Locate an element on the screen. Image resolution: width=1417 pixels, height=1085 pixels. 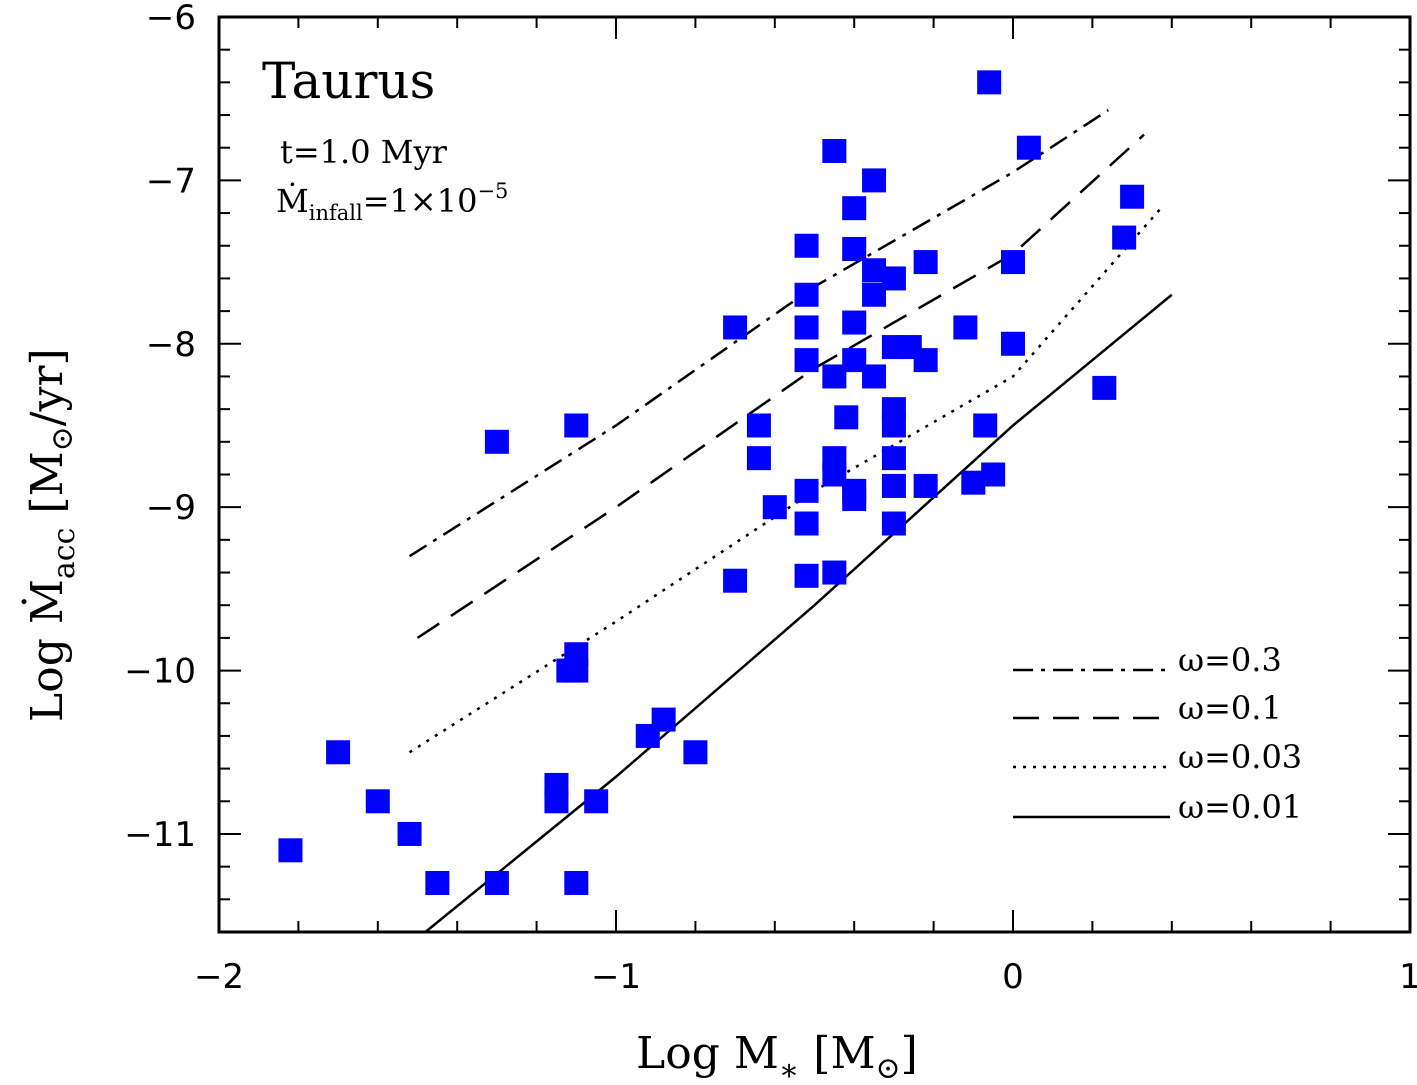
x-tick-label: −1 is located at coordinates (616, 977).